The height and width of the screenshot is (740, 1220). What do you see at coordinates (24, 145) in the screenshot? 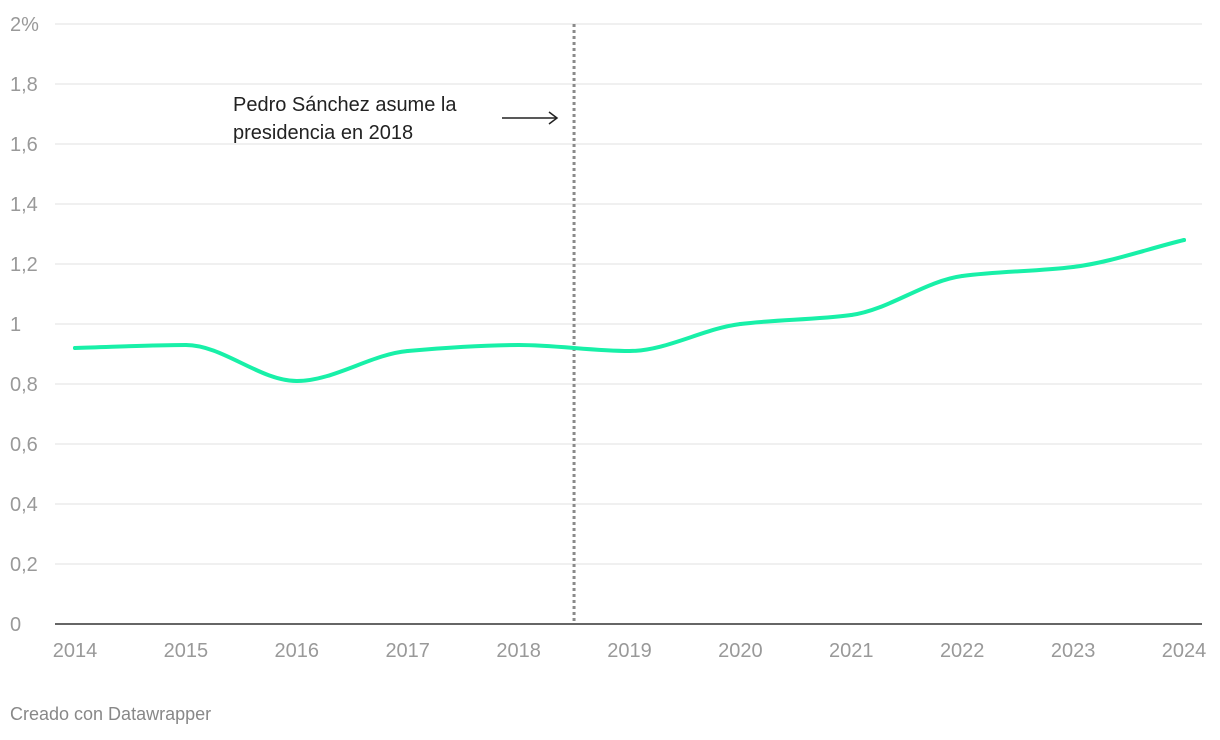
I see `y-tick-label: 1,6` at bounding box center [24, 145].